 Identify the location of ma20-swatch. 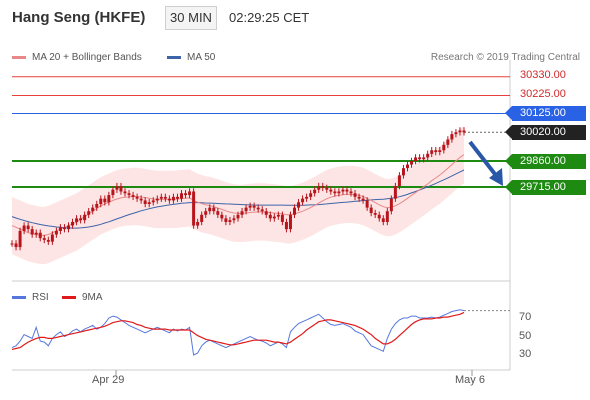
(19, 57).